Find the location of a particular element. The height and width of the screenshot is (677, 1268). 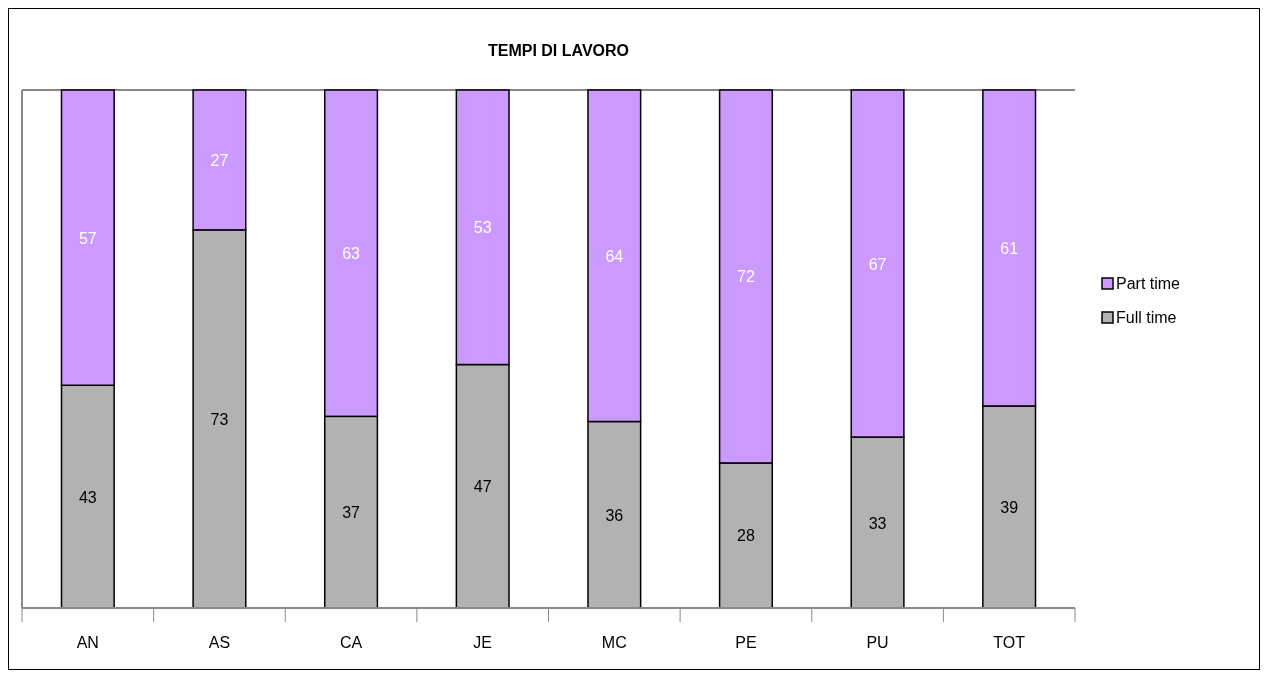

x-tick-label: AS is located at coordinates (219, 642).